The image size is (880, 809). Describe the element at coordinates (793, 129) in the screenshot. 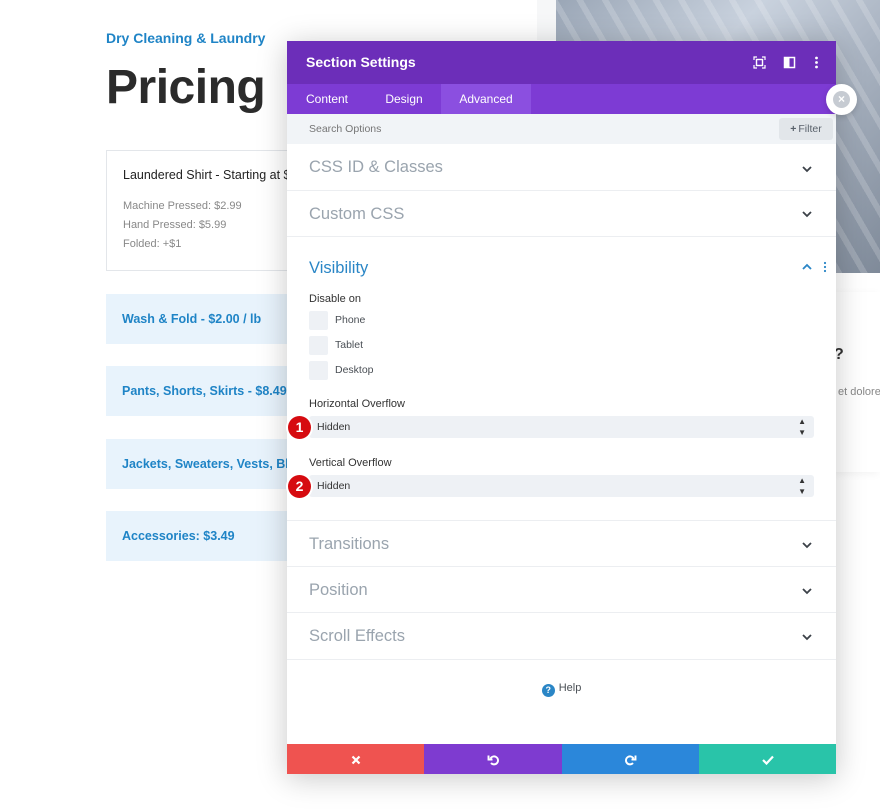

I see `plus-icon: +` at that location.